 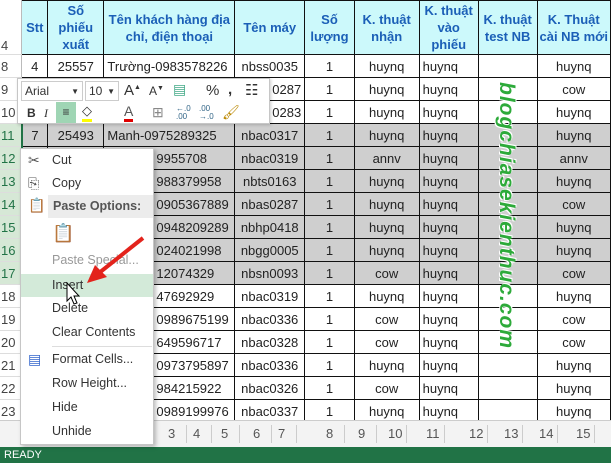 What do you see at coordinates (52, 91) in the screenshot?
I see `font-name-box: Arial ▼` at bounding box center [52, 91].